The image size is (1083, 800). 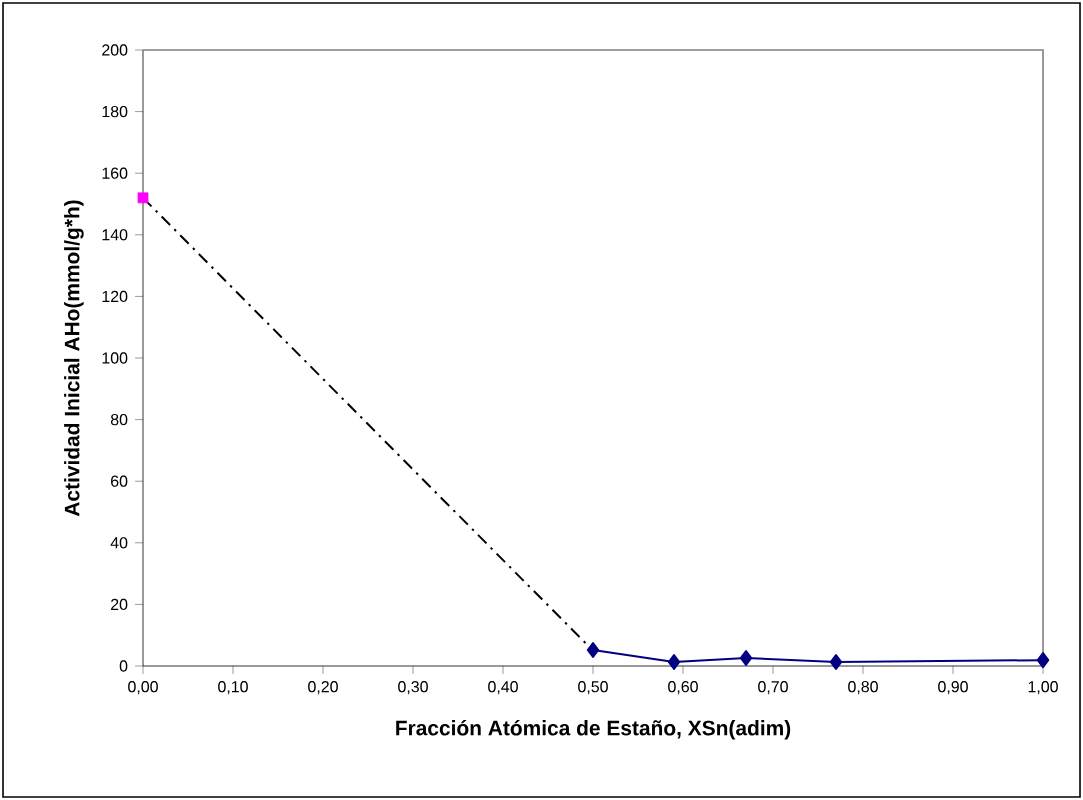 I want to click on x-tick-label: 0,80, so click(x=863, y=688).